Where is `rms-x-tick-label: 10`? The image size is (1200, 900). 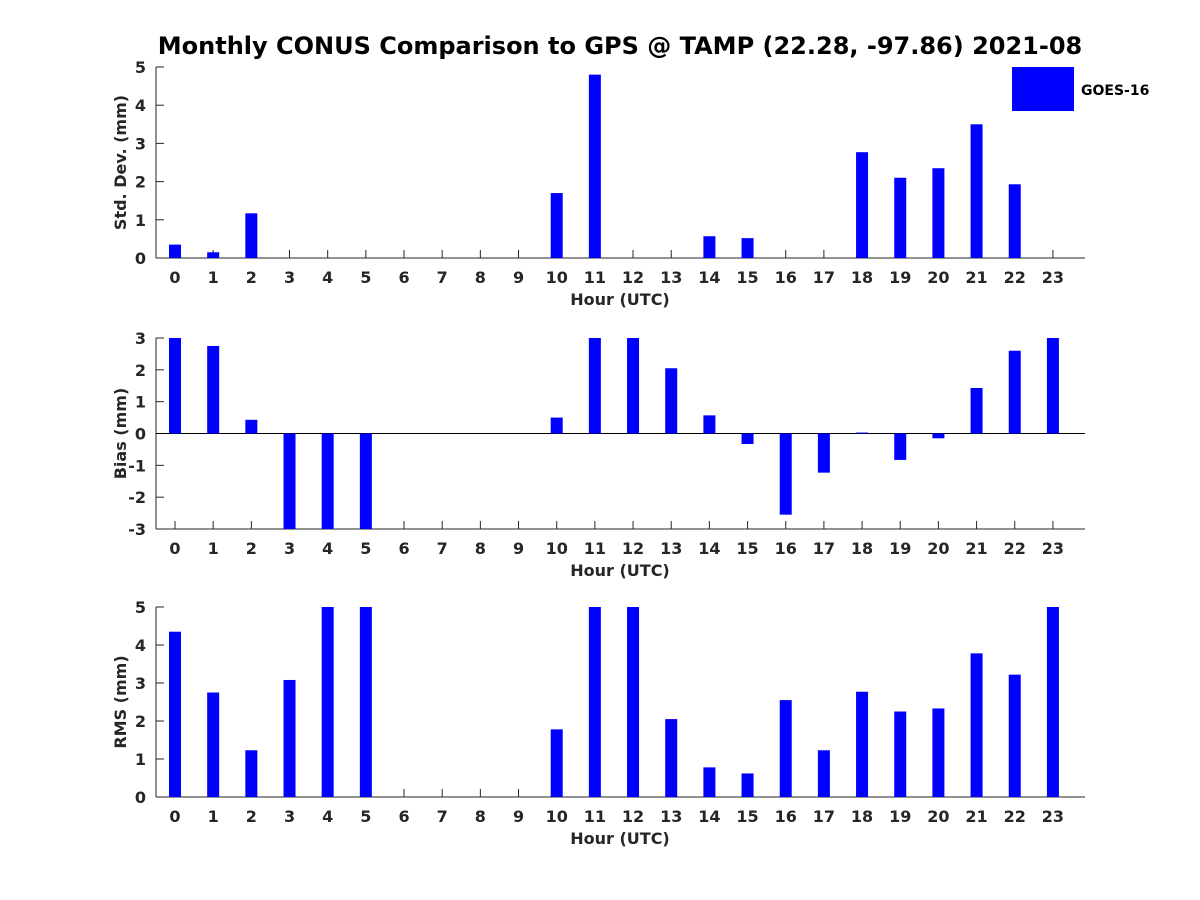 rms-x-tick-label: 10 is located at coordinates (557, 816).